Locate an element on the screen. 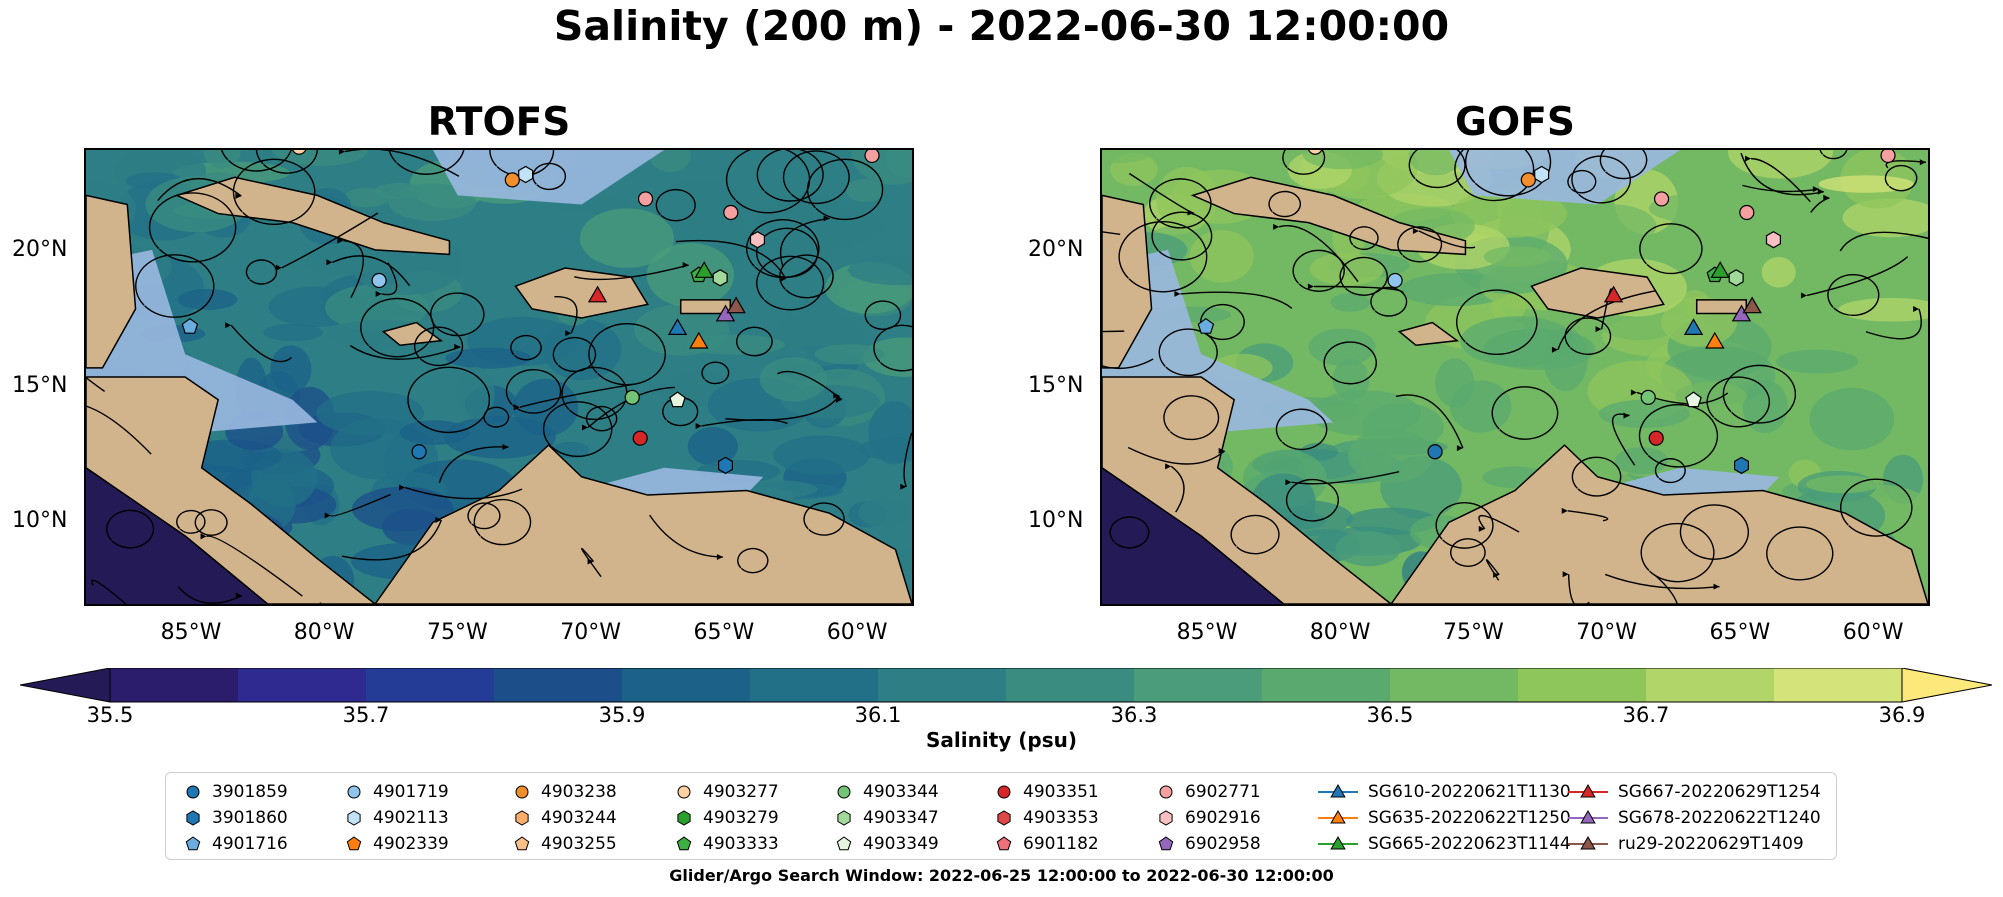 This screenshot has height=897, width=2003. y-tick-label: 10°N is located at coordinates (40, 521).